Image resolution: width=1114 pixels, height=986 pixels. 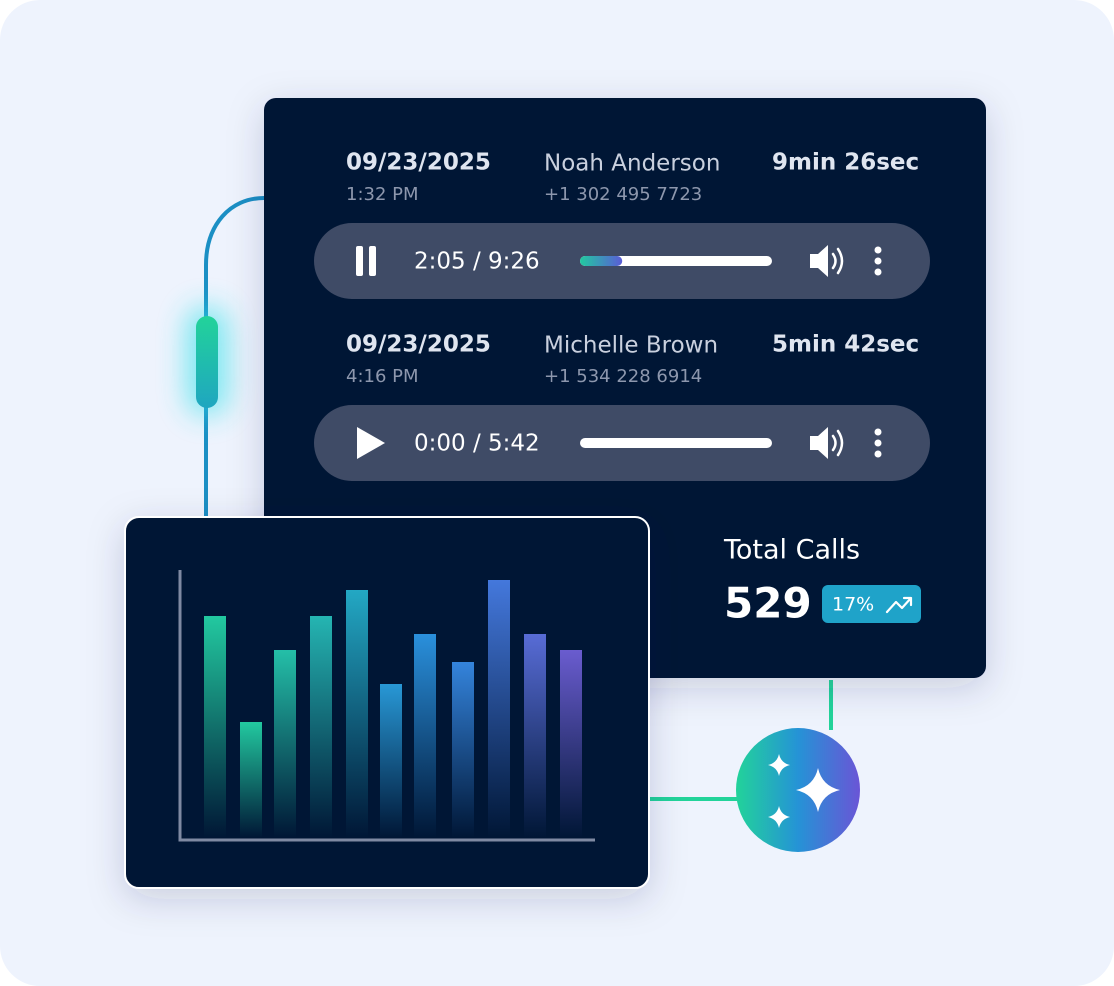 I want to click on caller-phone: +1 534 228 6914, so click(x=623, y=376).